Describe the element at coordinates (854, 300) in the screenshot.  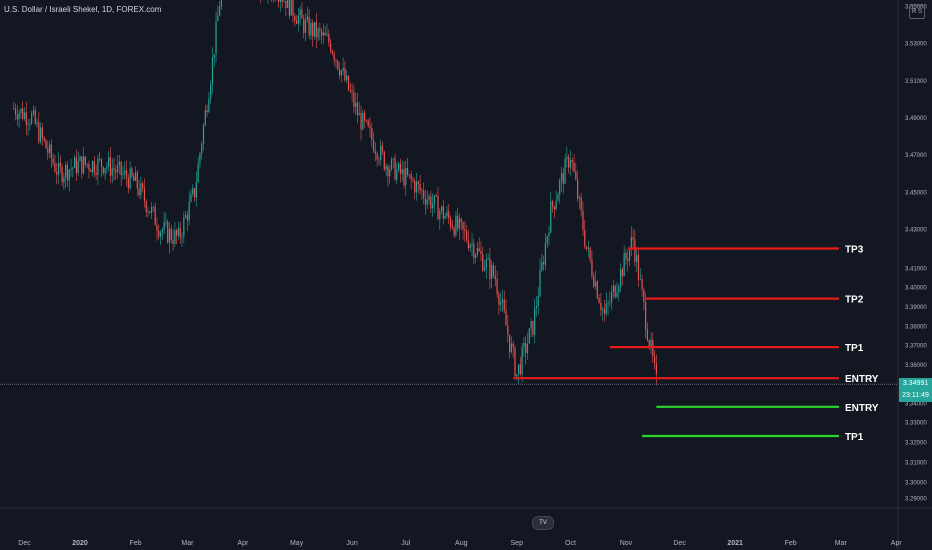
I see `level-label: TP2` at that location.